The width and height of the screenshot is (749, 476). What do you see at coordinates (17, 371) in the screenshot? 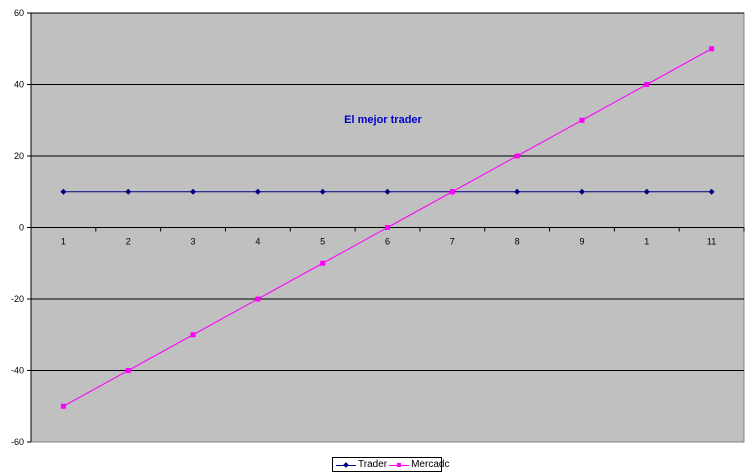
I see `y-tick-label: -40` at bounding box center [17, 371].